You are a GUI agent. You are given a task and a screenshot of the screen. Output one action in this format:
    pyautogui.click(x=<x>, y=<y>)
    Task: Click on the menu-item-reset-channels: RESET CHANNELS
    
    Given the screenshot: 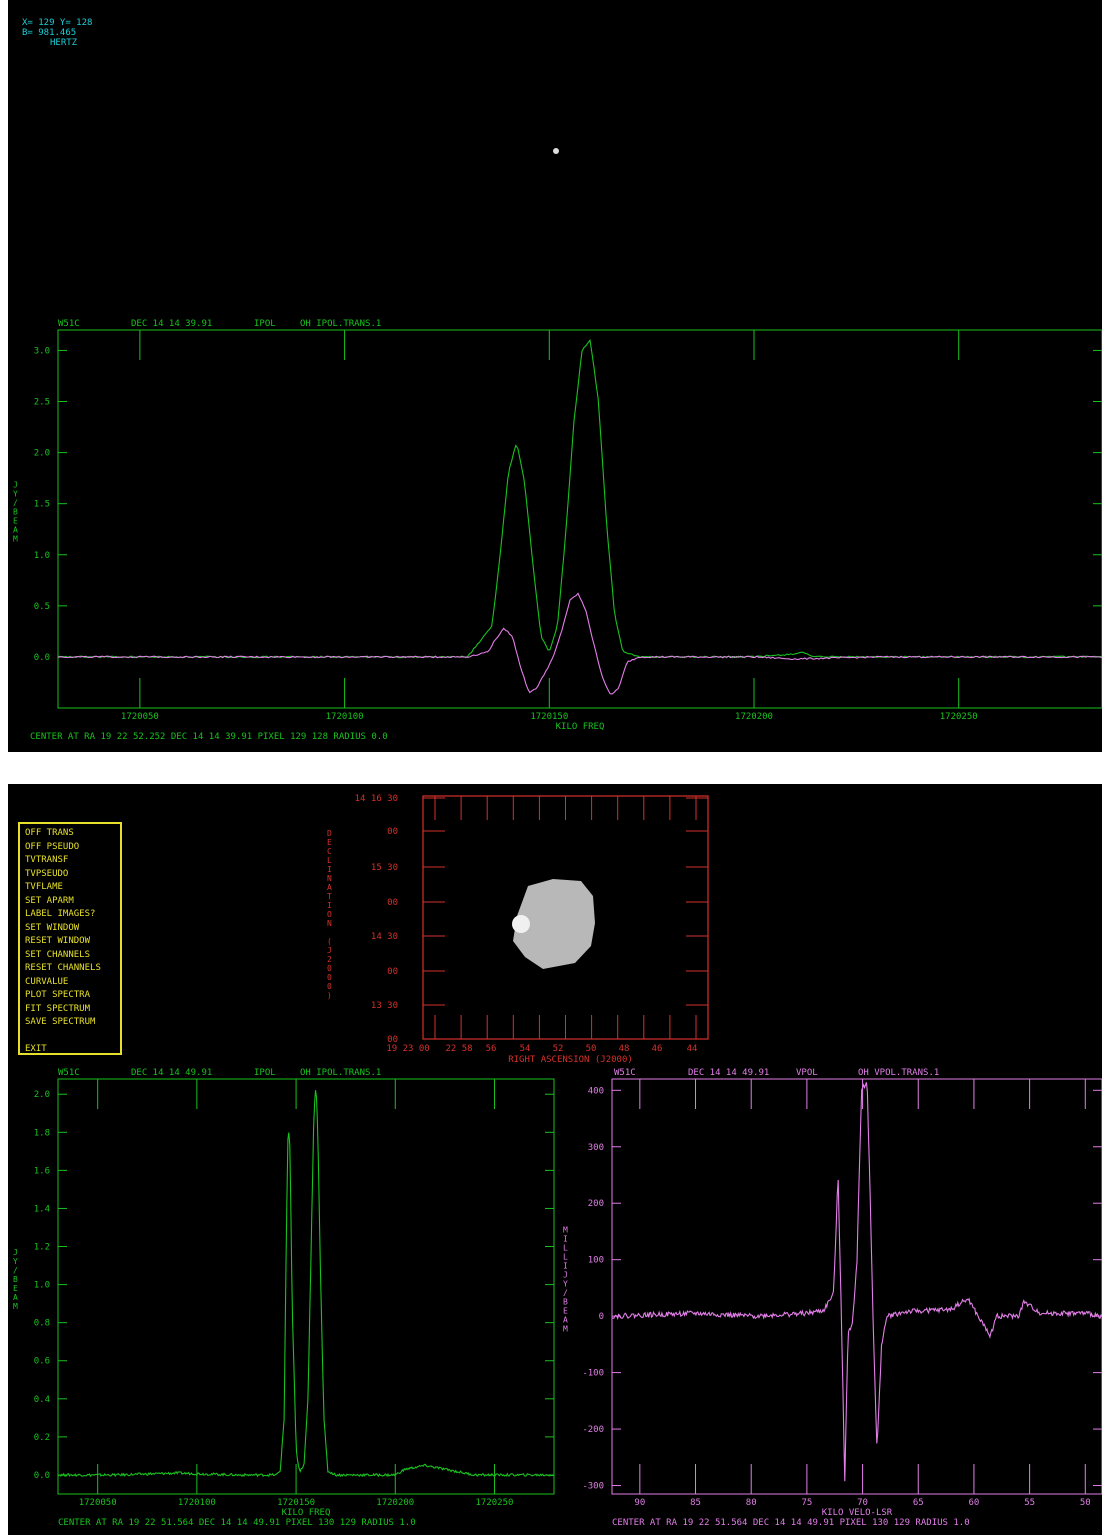 What is the action you would take?
    pyautogui.click(x=63, y=968)
    